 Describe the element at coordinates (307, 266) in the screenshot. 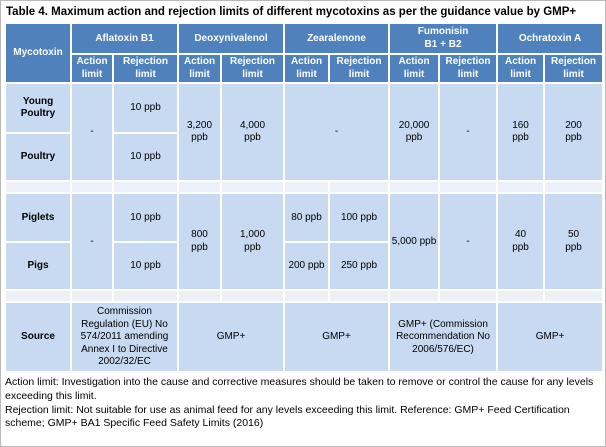

I see `cell-pigs-zearalenone-action: 200 ppb` at that location.